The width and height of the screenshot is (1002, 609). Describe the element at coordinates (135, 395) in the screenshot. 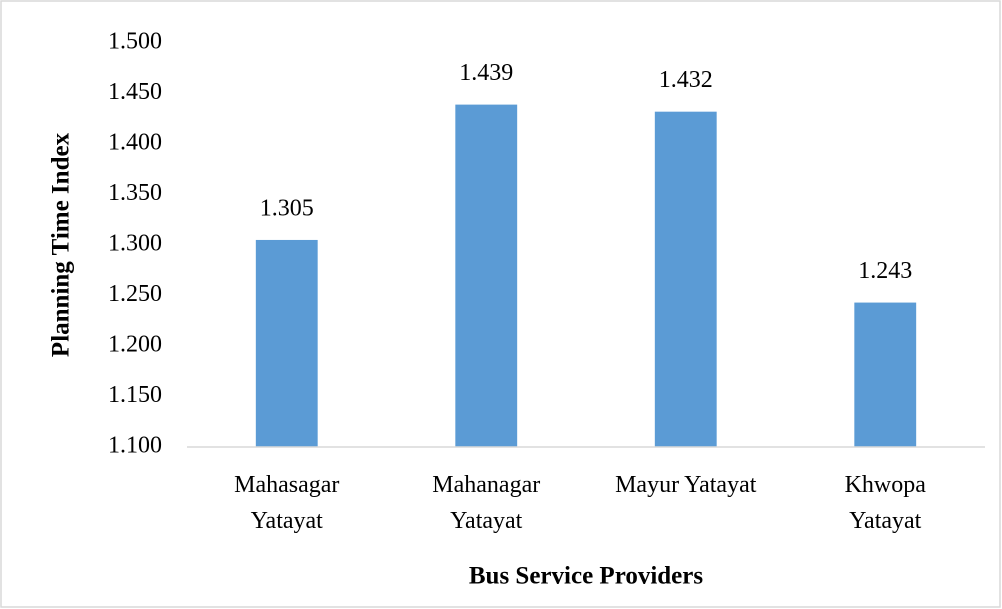

I see `y-tick-label: 1.150` at that location.